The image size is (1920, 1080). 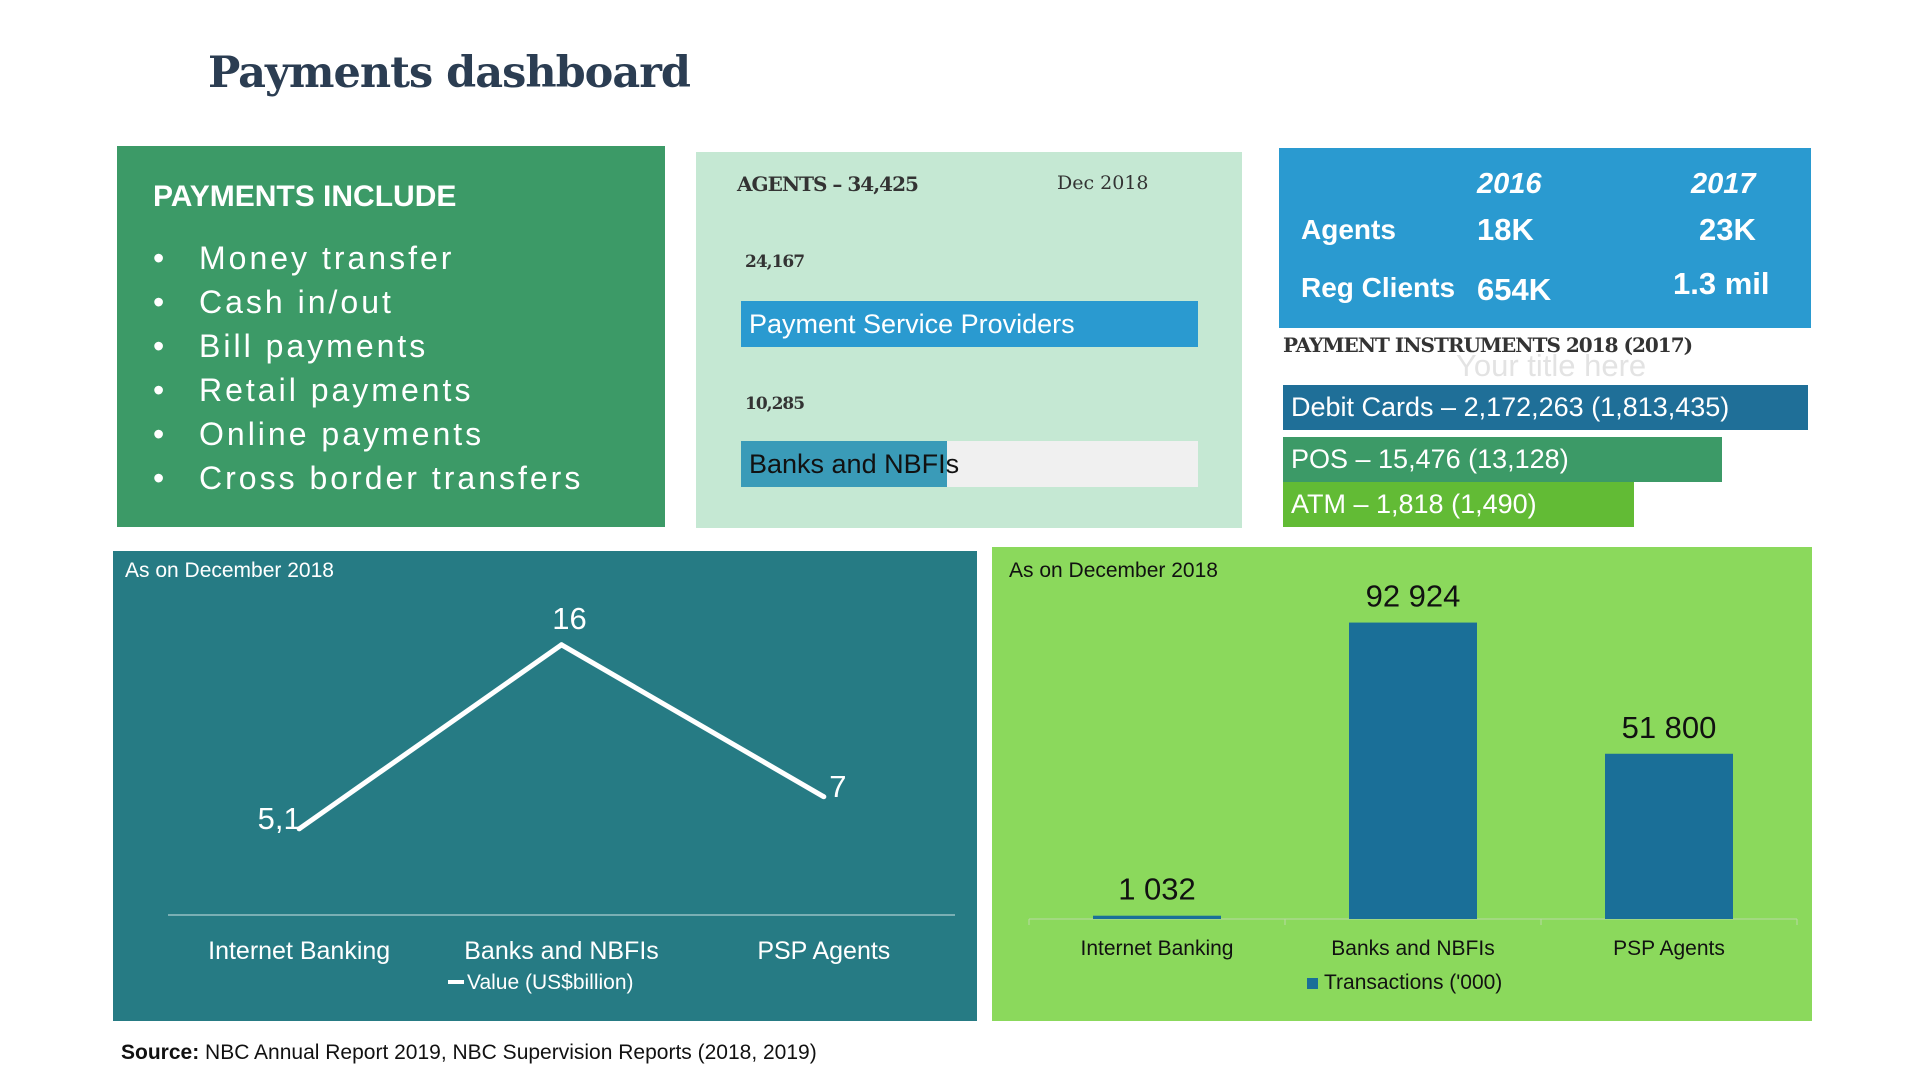 What do you see at coordinates (327, 258) in the screenshot?
I see `payments-include-item-label: Money transfer` at bounding box center [327, 258].